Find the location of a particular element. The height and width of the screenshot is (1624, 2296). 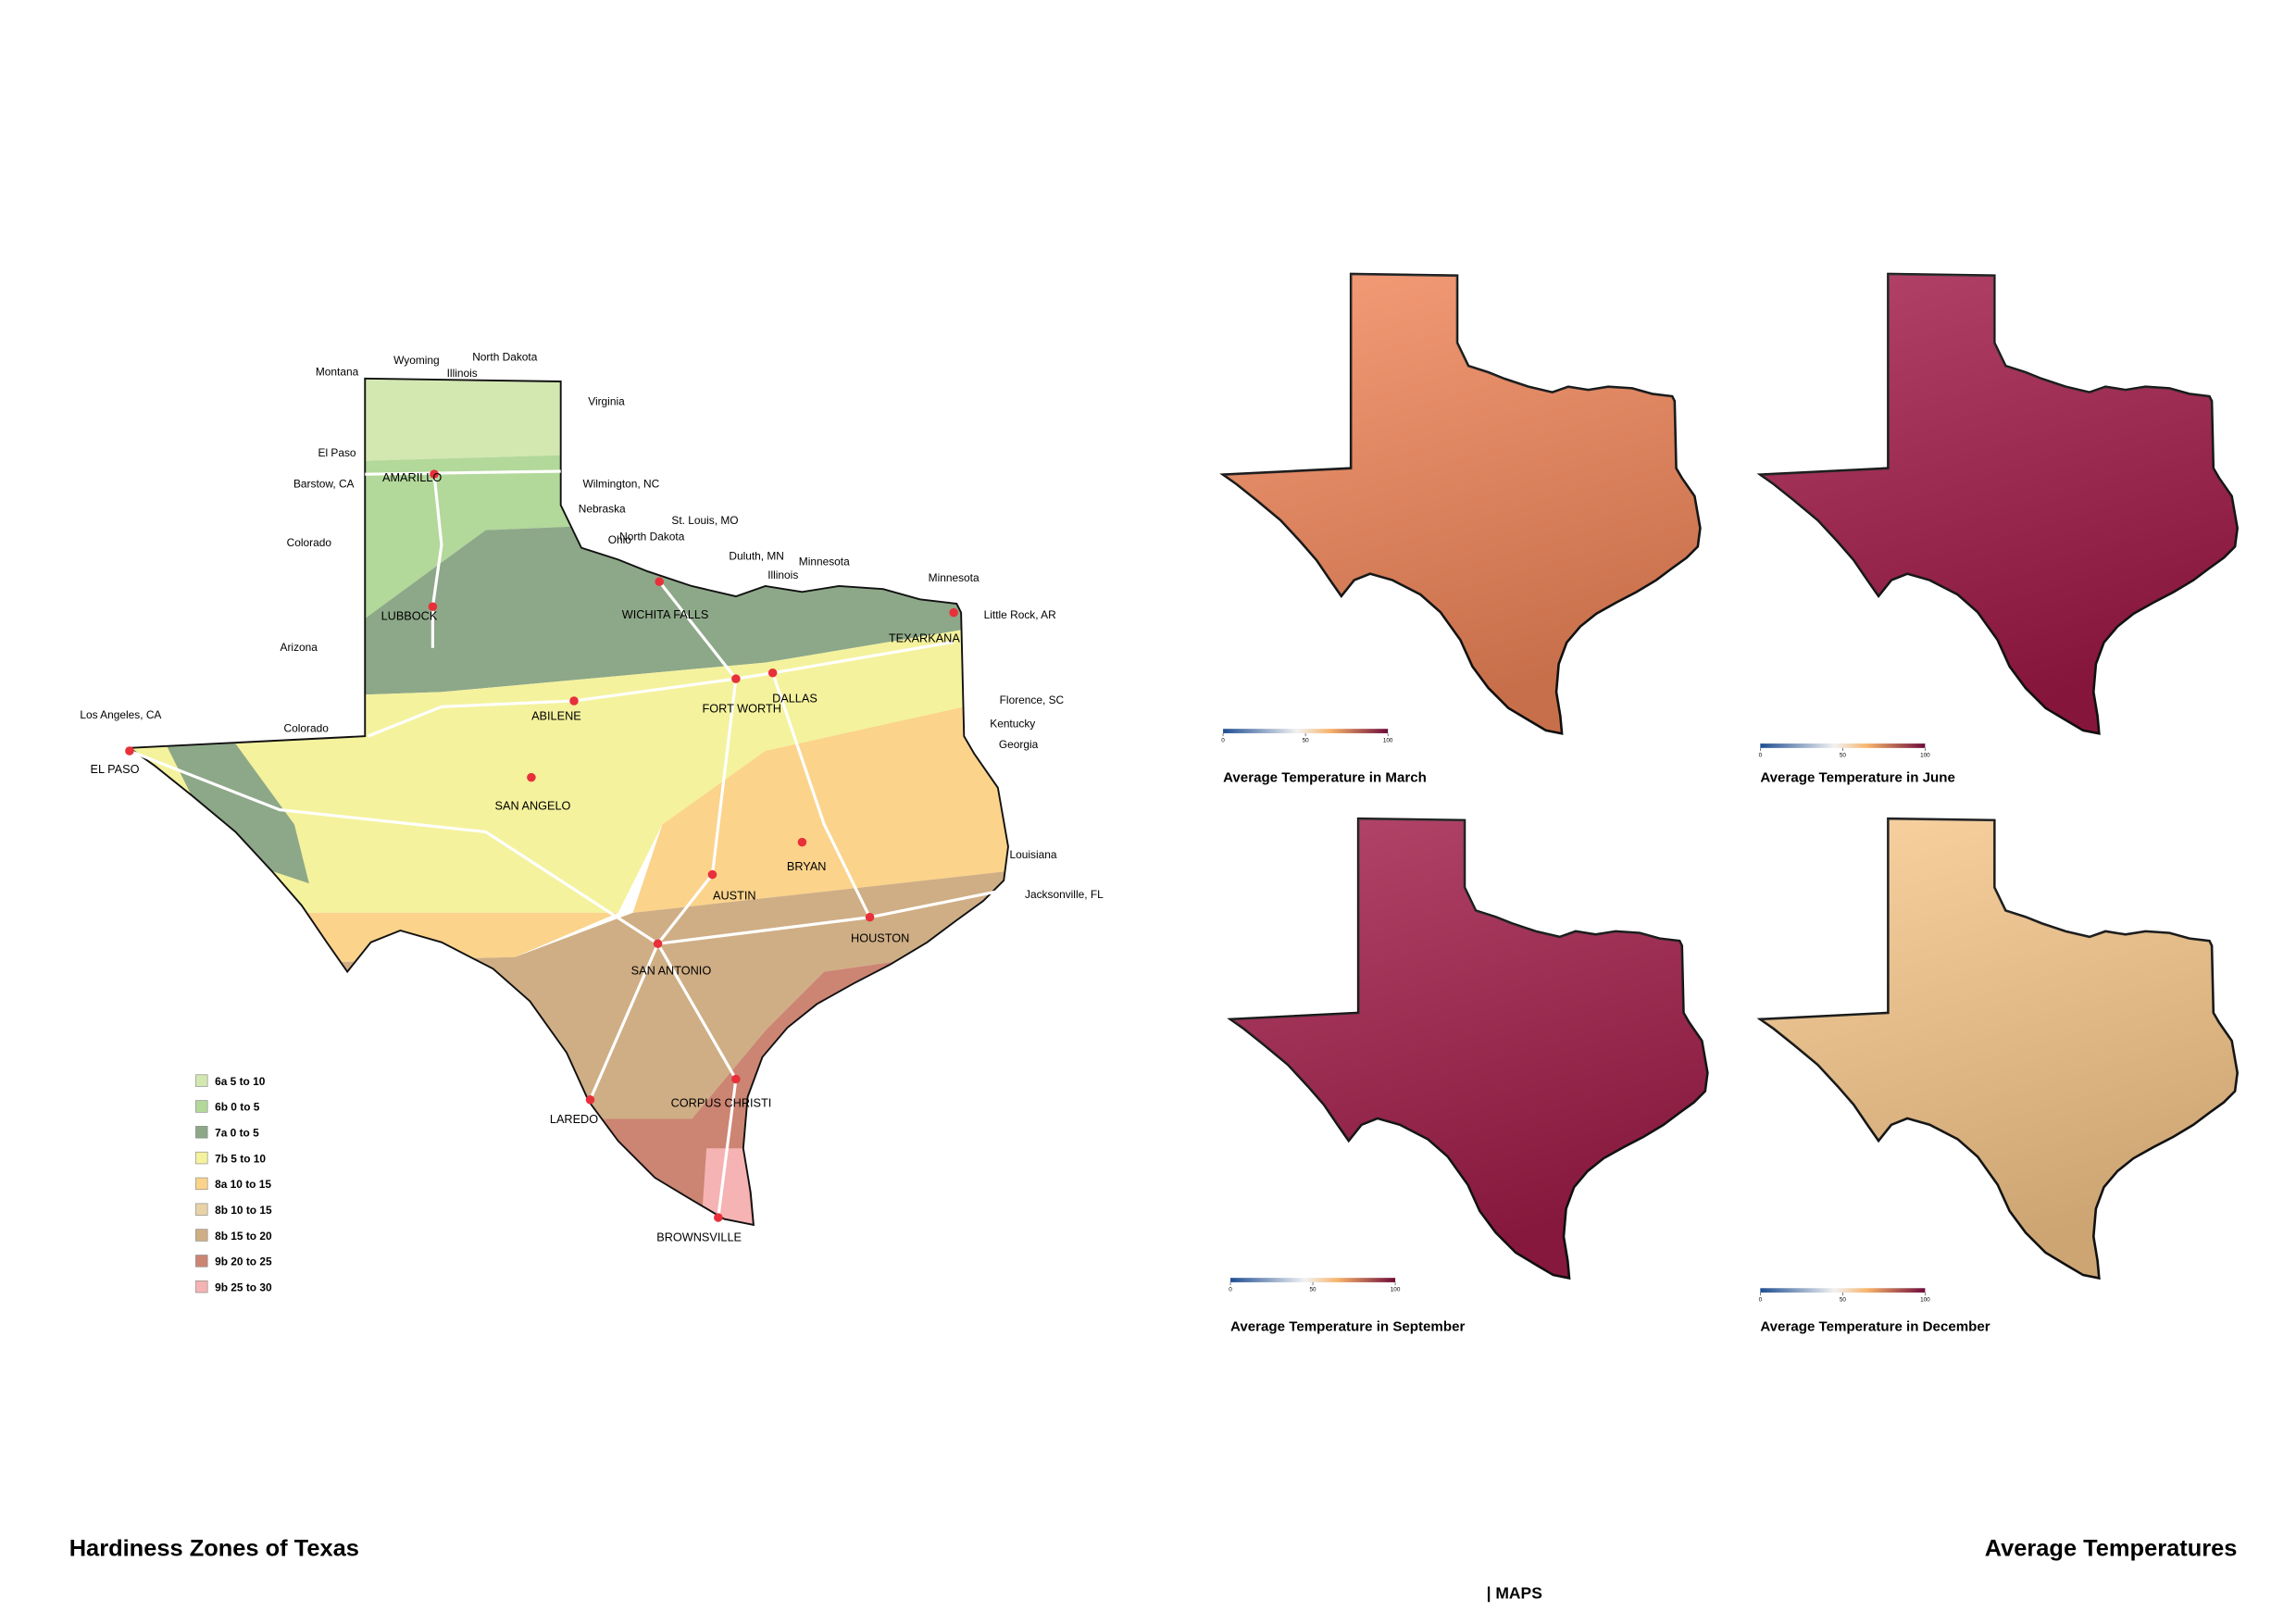

city-label: FORT WORTH is located at coordinates (742, 709).